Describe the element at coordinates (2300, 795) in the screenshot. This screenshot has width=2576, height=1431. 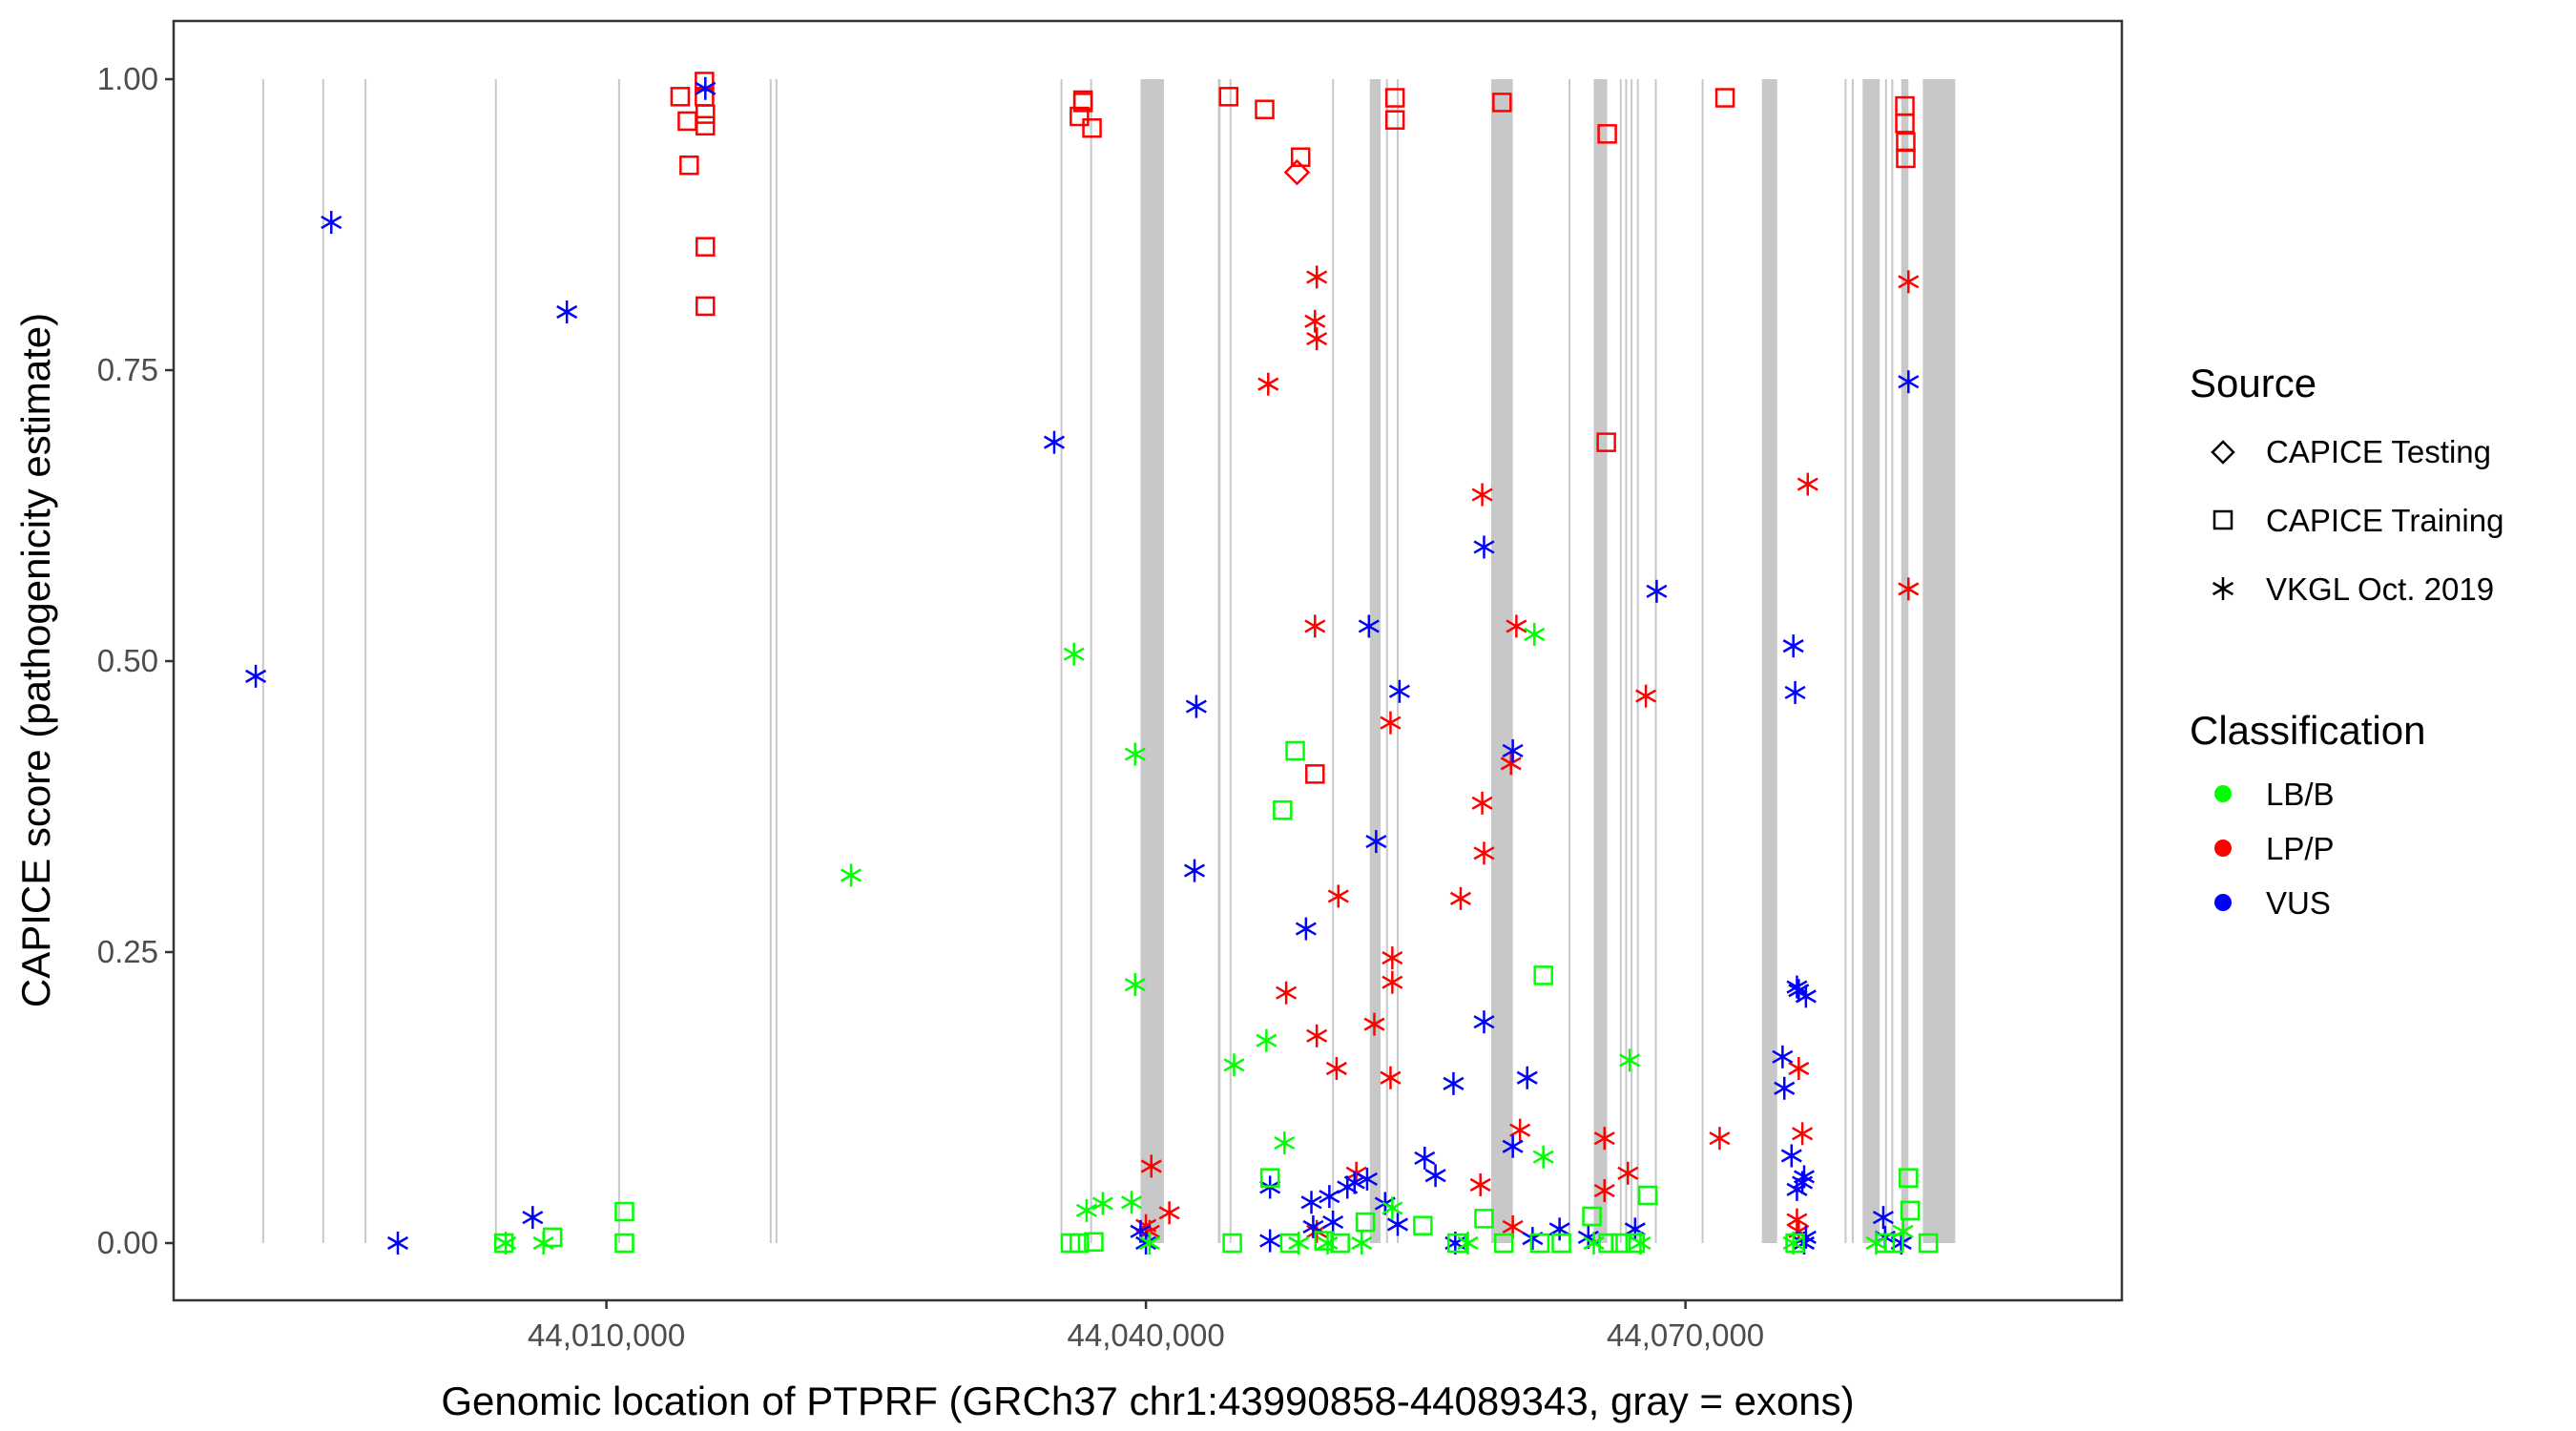
I see `legend-label-lbb: LB/B` at that location.